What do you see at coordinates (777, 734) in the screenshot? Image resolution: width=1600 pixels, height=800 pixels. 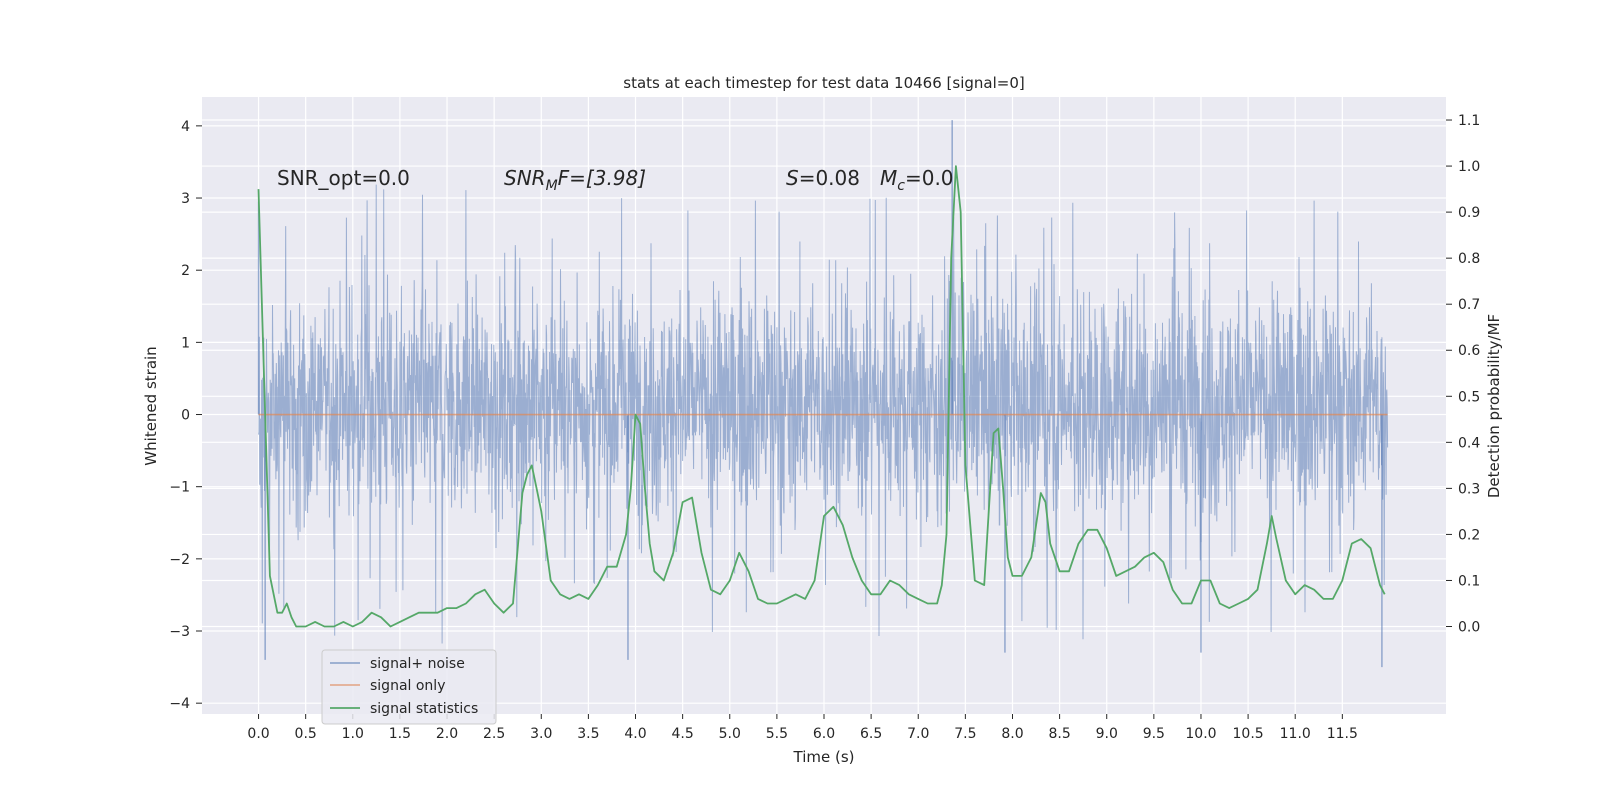 I see `x-tick-label: 5.5` at bounding box center [777, 734].